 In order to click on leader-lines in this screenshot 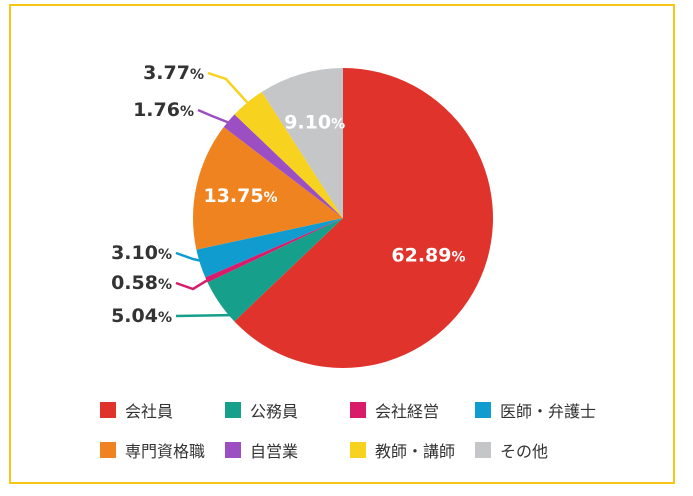, I will do `click(214, 194)`.